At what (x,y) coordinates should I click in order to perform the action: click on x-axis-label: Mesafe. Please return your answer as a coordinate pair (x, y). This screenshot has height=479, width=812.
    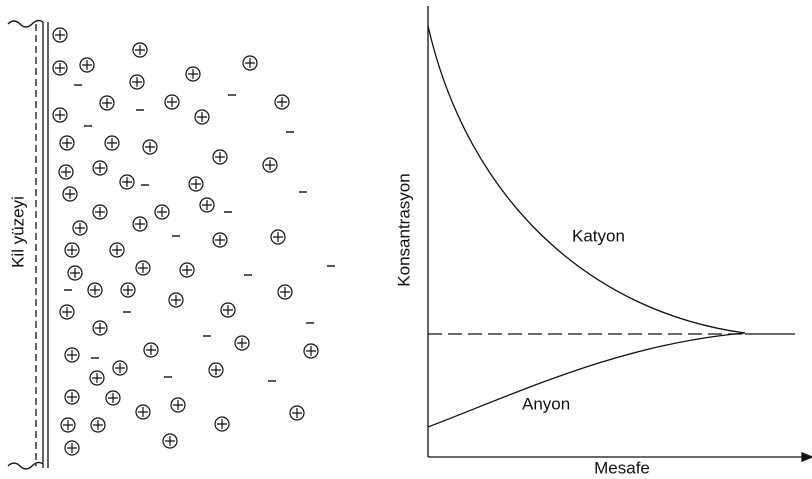
    Looking at the image, I should click on (622, 467).